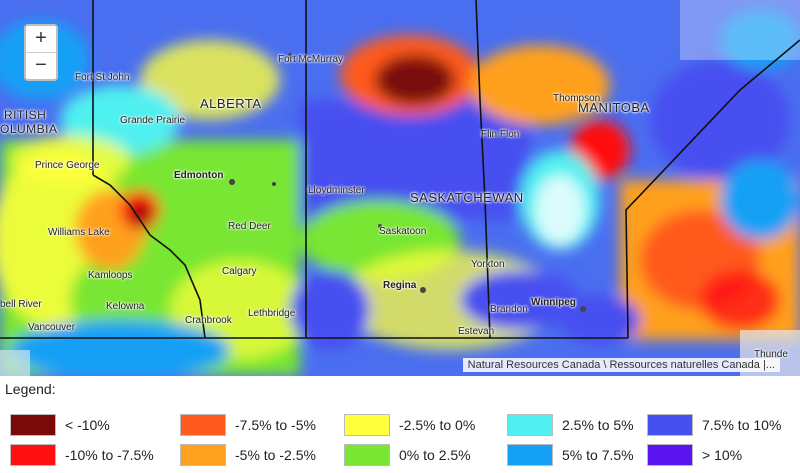 The width and height of the screenshot is (800, 473). Describe the element at coordinates (310, 59) in the screenshot. I see `city-label: Fort McMurray` at that location.